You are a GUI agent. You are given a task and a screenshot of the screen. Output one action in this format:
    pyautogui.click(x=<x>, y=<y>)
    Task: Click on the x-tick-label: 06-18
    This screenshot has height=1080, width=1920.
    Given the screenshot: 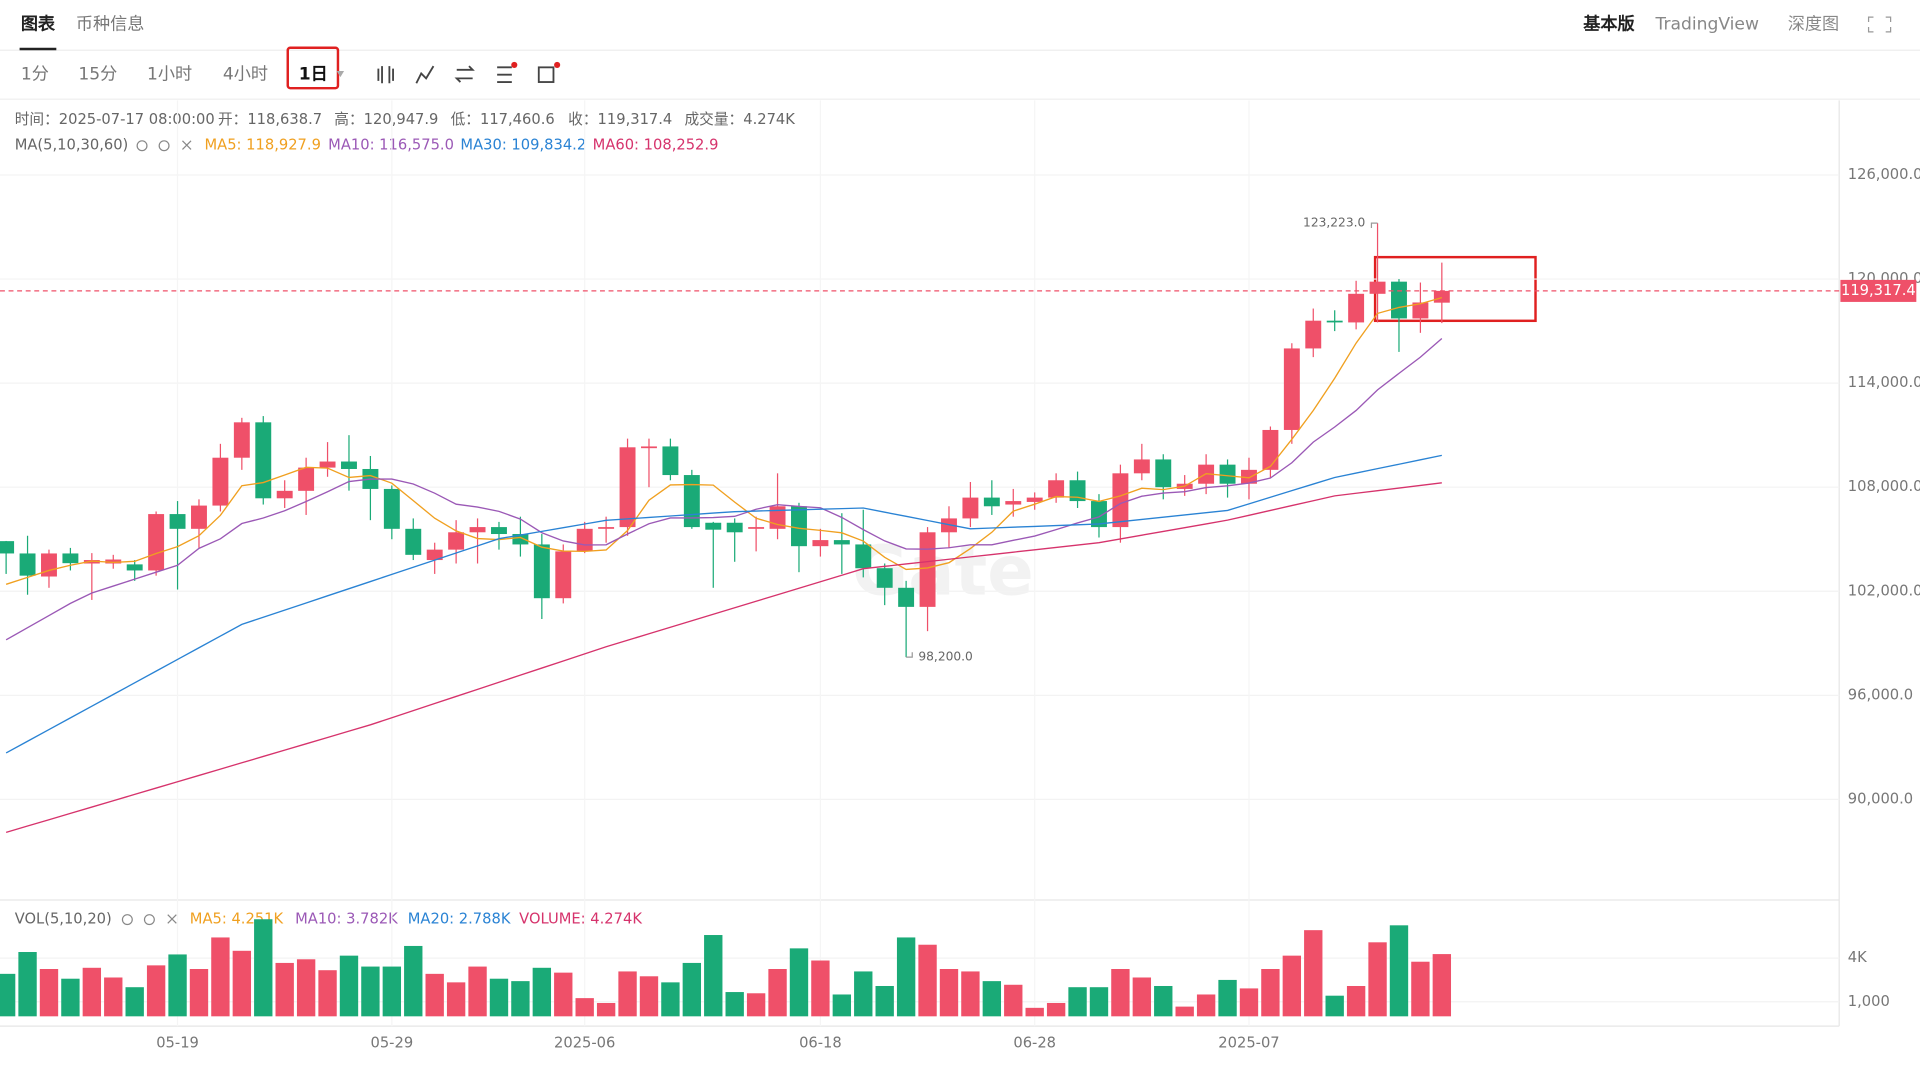 What is the action you would take?
    pyautogui.click(x=820, y=1042)
    